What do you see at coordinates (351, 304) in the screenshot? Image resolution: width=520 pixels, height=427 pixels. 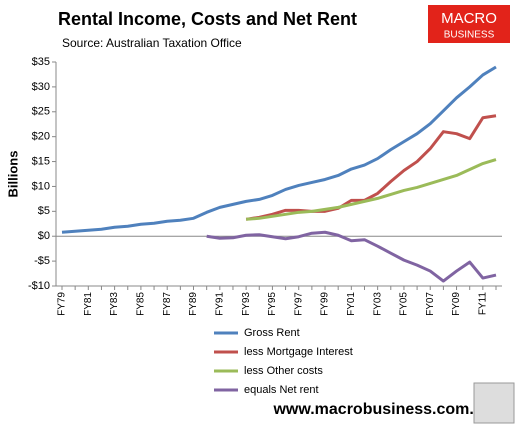 I see `x-tick-label: FY01` at bounding box center [351, 304].